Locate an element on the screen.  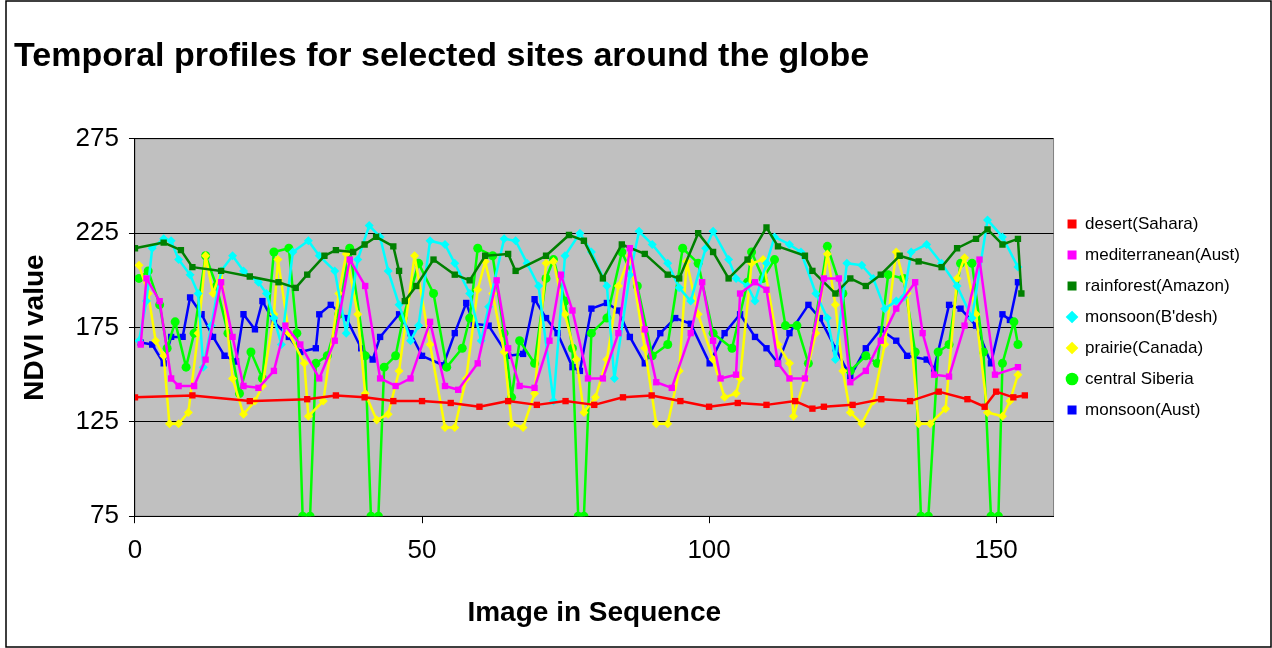
y-tick-label: 75 is located at coordinates (104, 514).